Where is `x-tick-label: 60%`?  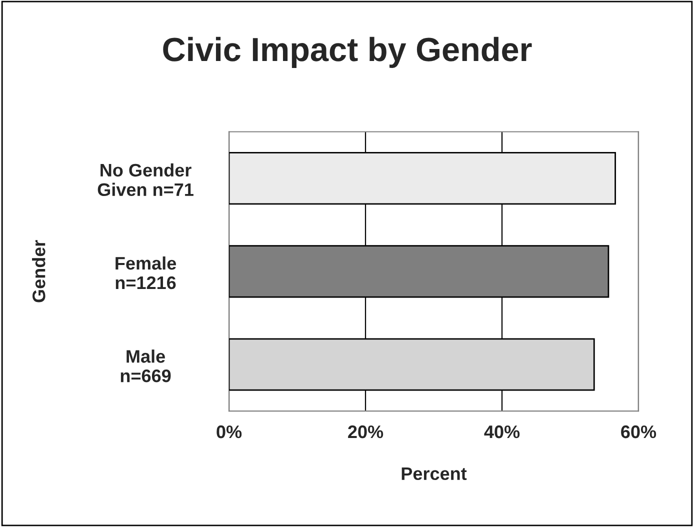
x-tick-label: 60% is located at coordinates (638, 431).